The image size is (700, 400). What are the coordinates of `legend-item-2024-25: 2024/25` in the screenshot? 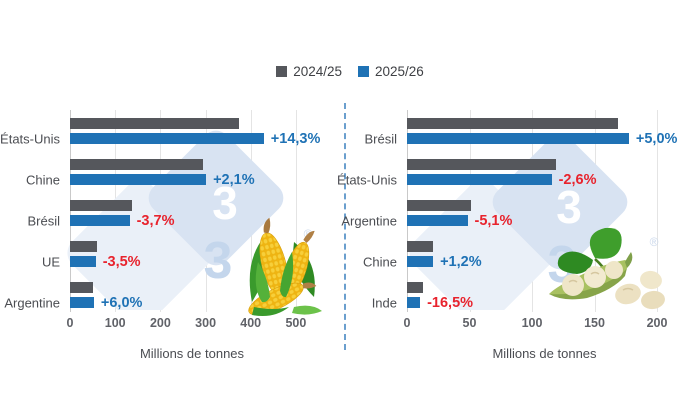 It's located at (309, 71).